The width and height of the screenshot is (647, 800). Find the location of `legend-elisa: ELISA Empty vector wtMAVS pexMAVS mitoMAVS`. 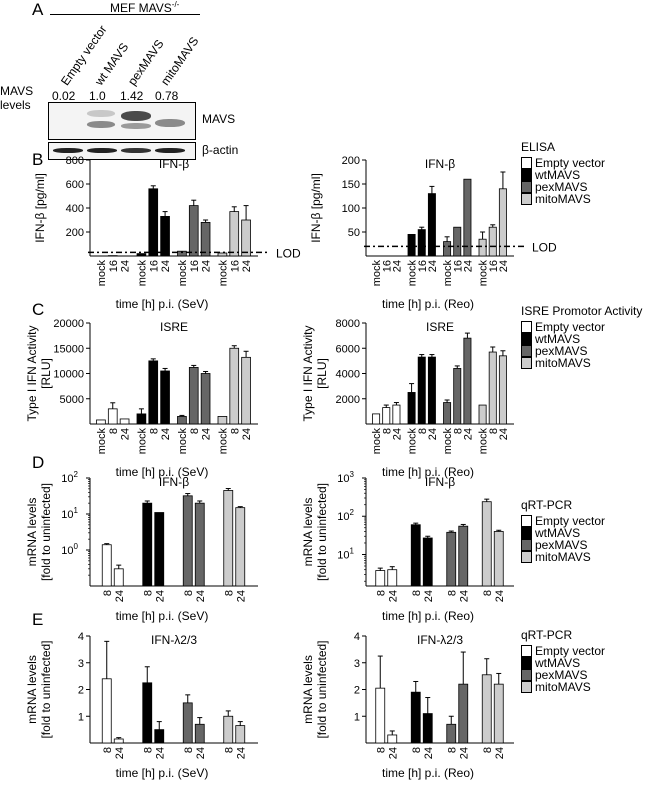

legend-elisa: ELISA Empty vector wtMAVS pexMAVS mitoMAVS is located at coordinates (563, 172).